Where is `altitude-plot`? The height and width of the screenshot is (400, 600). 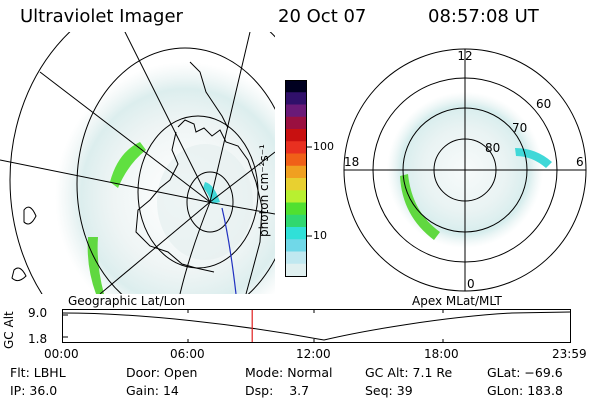 altitude-plot is located at coordinates (316, 326).